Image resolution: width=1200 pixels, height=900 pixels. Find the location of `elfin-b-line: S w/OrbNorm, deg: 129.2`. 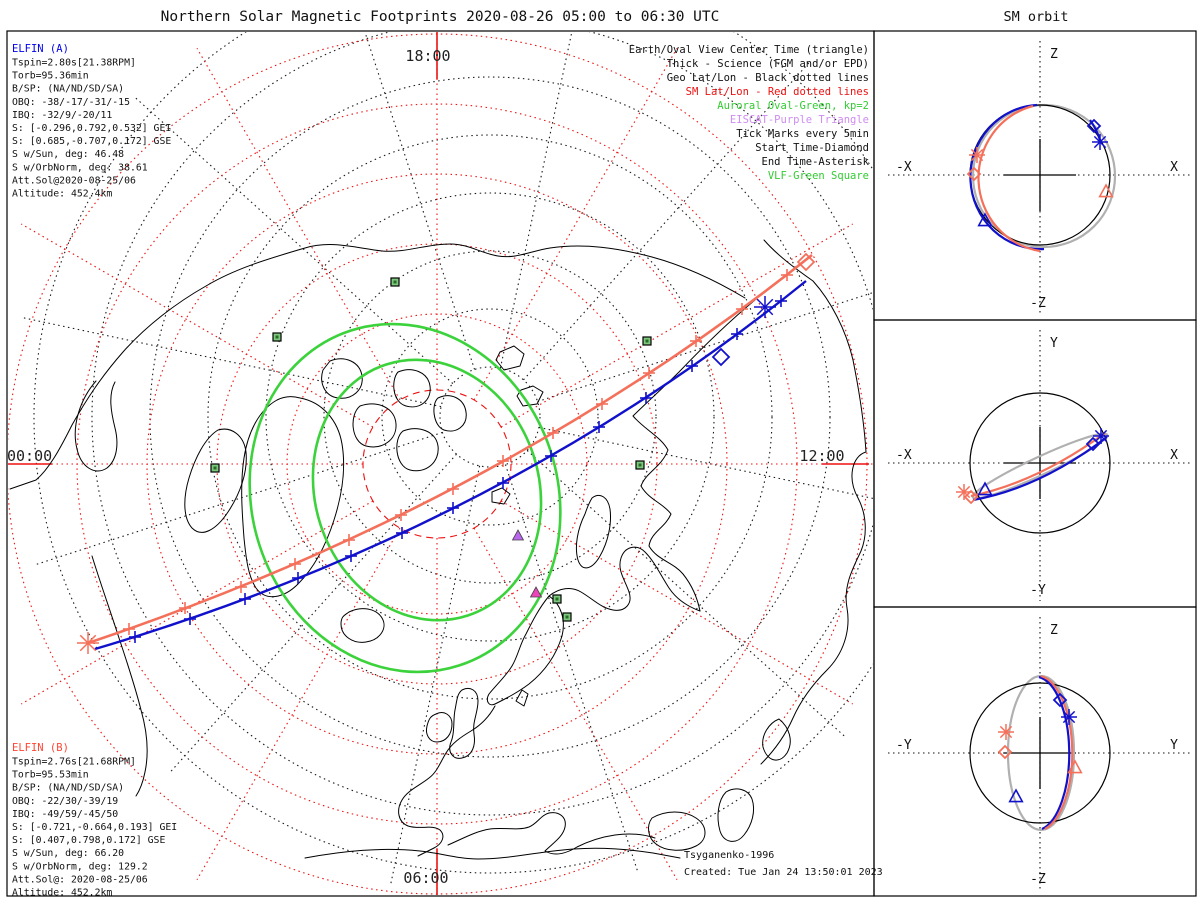

elfin-b-line: S w/OrbNorm, deg: 129.2 is located at coordinates (80, 866).